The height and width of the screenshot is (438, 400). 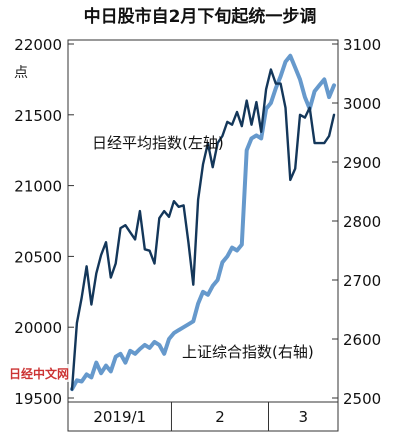 I want to click on right-tick-label: 2800, so click(x=362, y=222).